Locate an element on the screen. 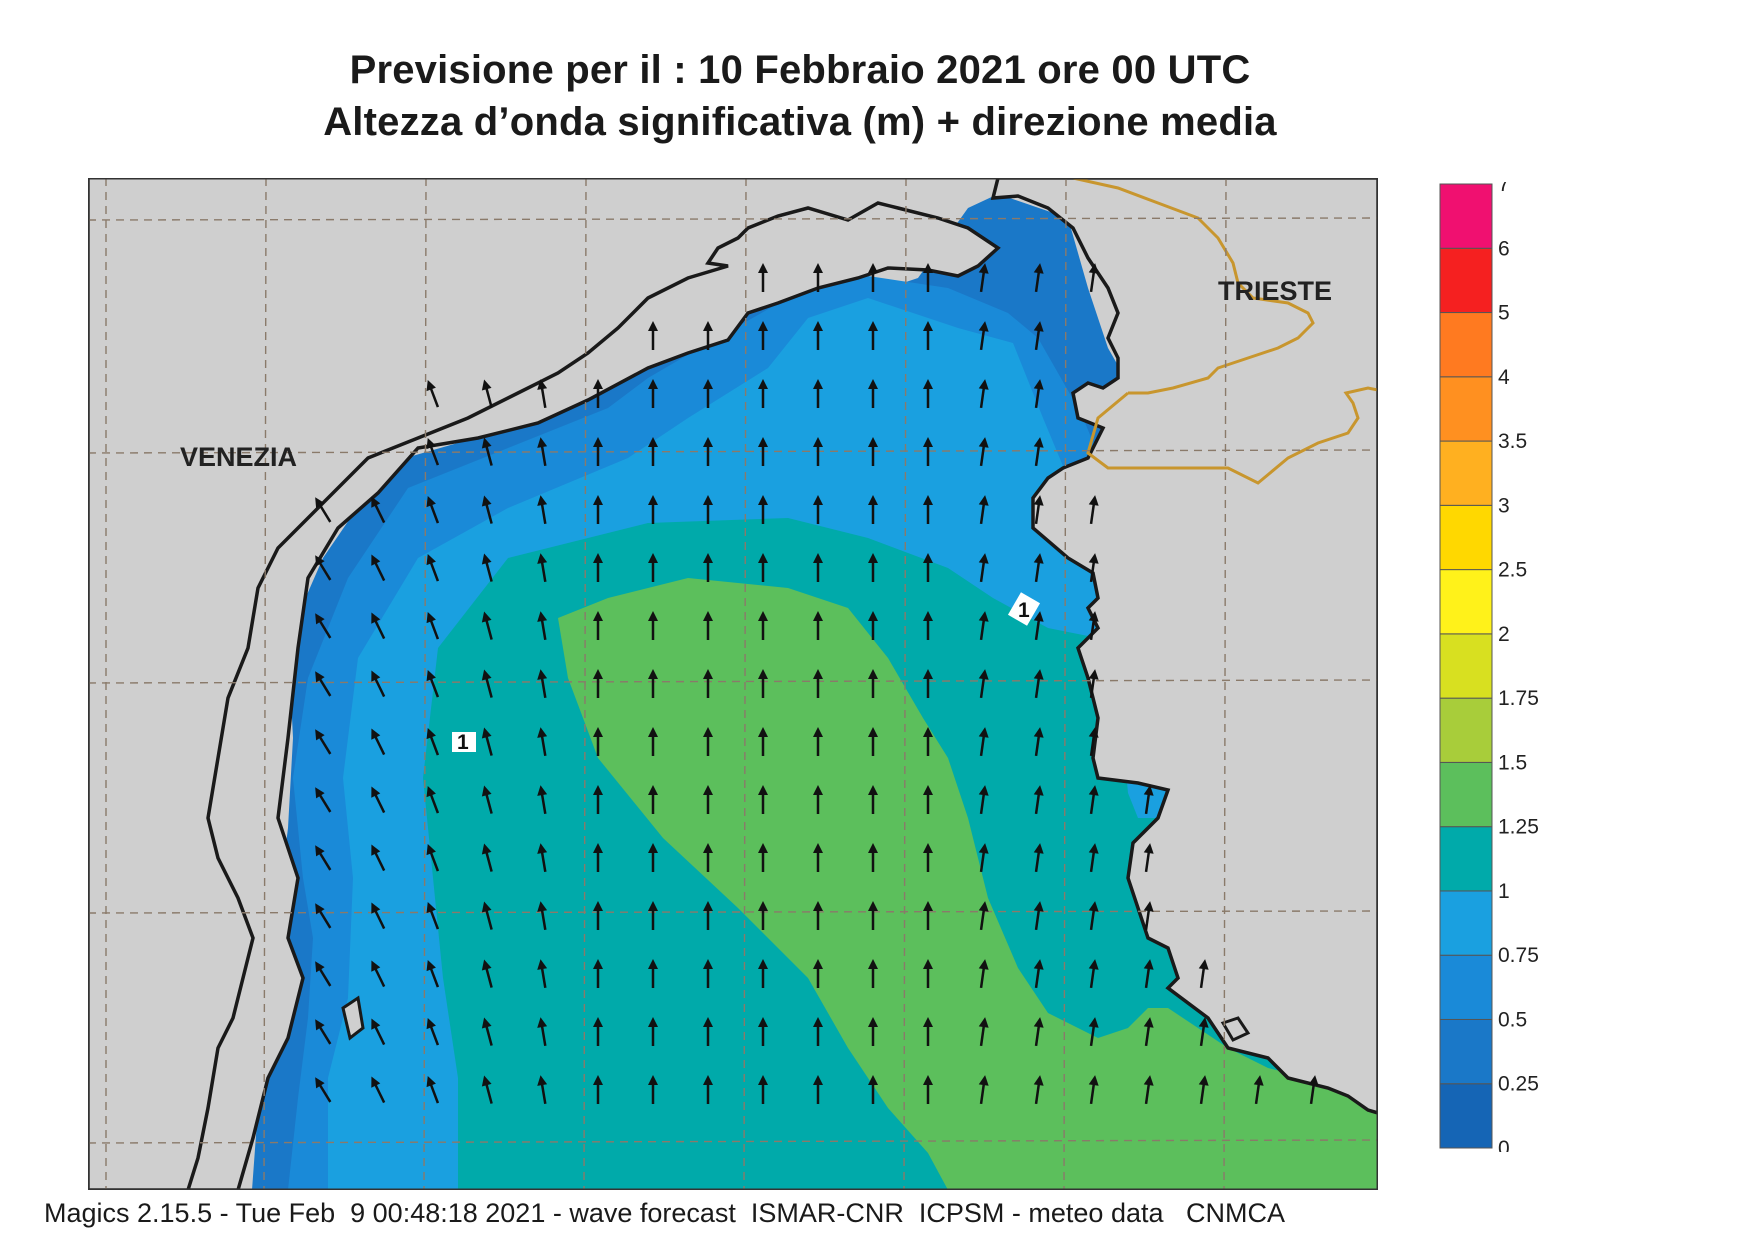 Image resolution: width=1755 pixels, height=1242 pixels. colorbar-legend: 0 0.25 0.5 0.75 1 1.25 1.5 1.75 2 2.5 3 3.5 4 5 6 7 is located at coordinates (1489, 667).